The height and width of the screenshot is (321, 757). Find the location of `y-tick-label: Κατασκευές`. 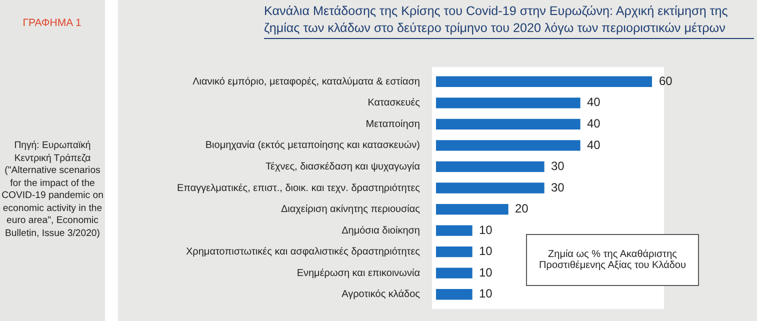

y-tick-label: Κατασκευές is located at coordinates (394, 103).